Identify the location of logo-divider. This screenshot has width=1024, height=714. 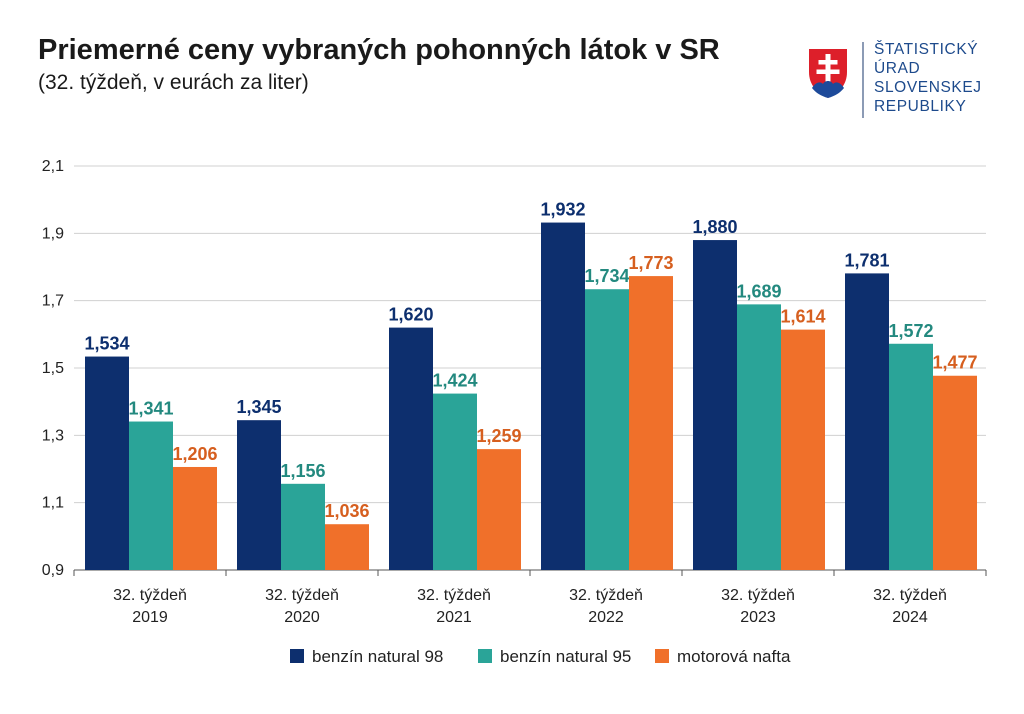
(863, 80).